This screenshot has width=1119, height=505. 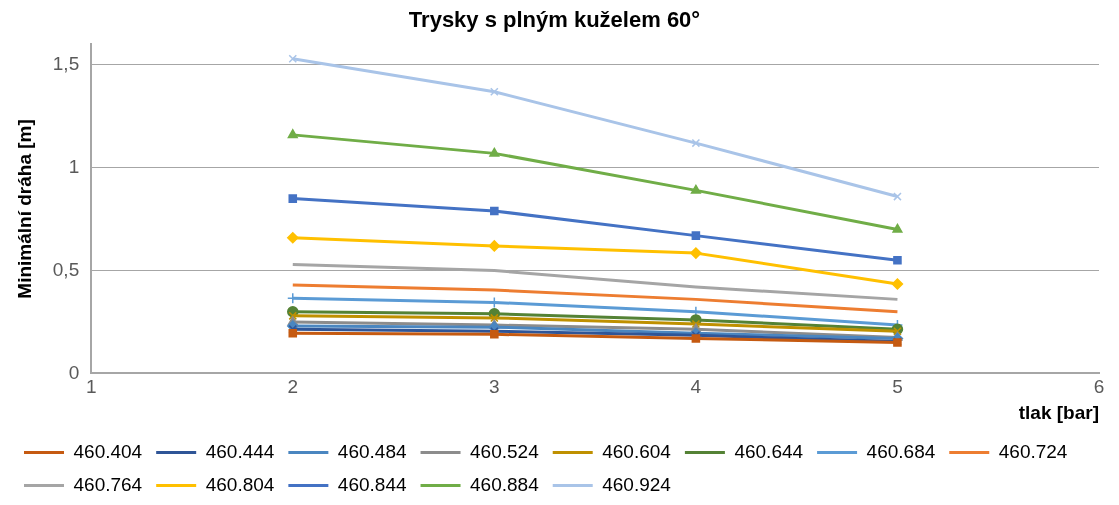 What do you see at coordinates (1058, 412) in the screenshot?
I see `x-axis-title: tlak [bar]` at bounding box center [1058, 412].